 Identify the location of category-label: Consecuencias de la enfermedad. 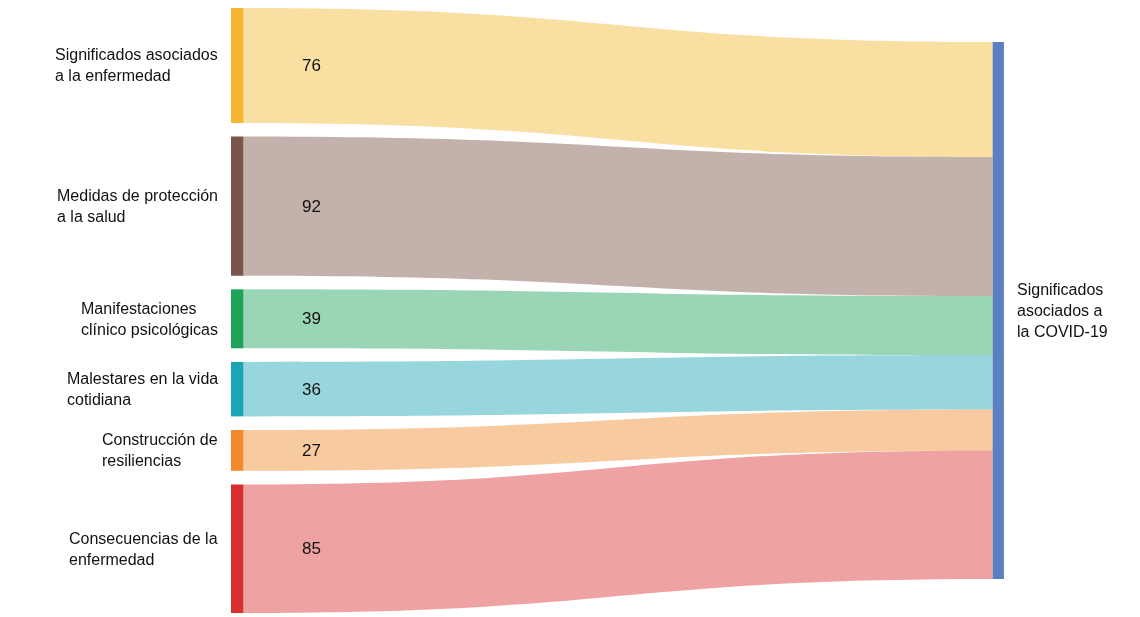
(143, 549).